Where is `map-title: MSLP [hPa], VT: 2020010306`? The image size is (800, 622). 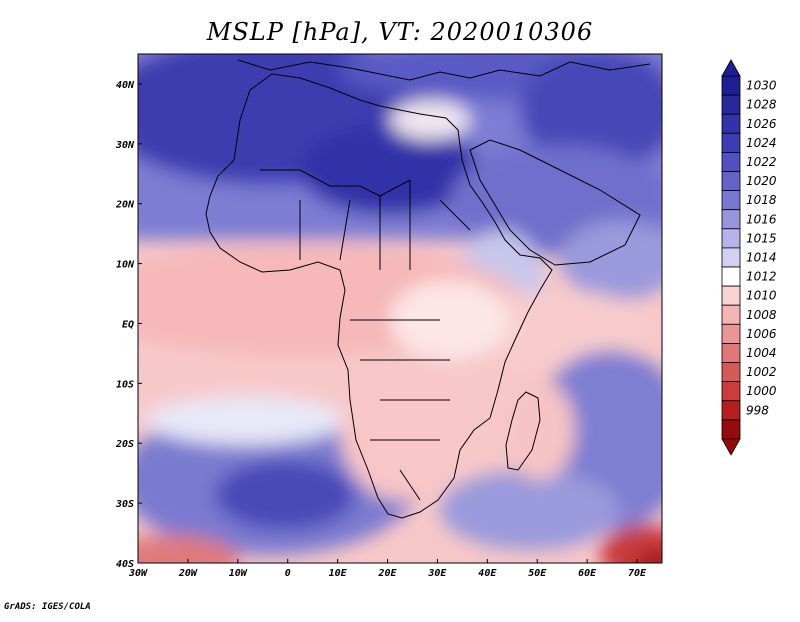 map-title: MSLP [hPa], VT: 2020010306 is located at coordinates (400, 32).